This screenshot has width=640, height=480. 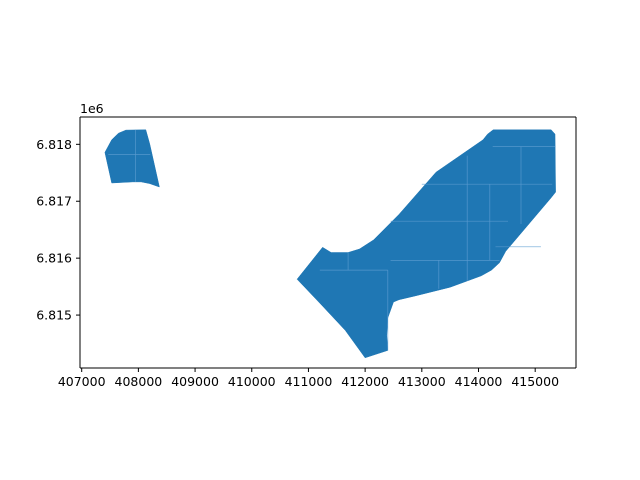 I want to click on x-tick-label: 407000, so click(x=82, y=381).